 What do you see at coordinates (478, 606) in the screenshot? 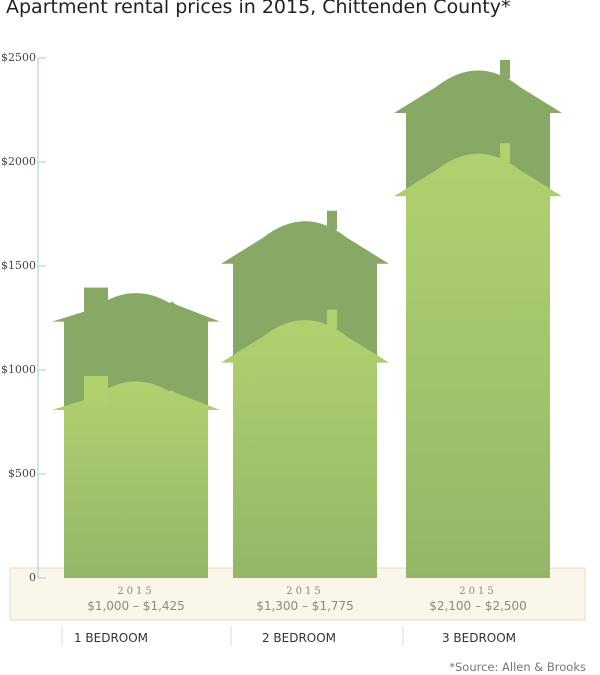
I see `range-label: $2,100 – $2,500` at bounding box center [478, 606].